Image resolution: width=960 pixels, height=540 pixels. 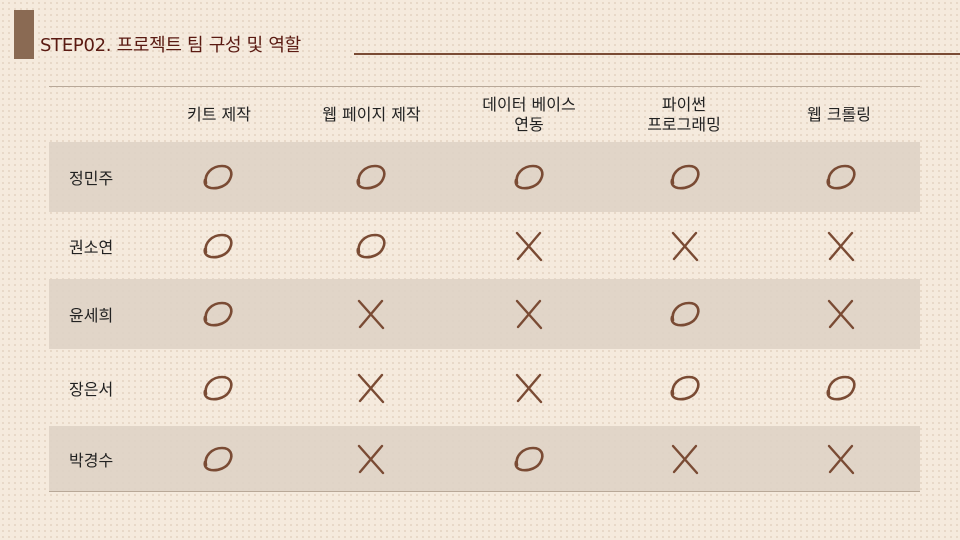 I want to click on member-name: 박경수, so click(x=91, y=460).